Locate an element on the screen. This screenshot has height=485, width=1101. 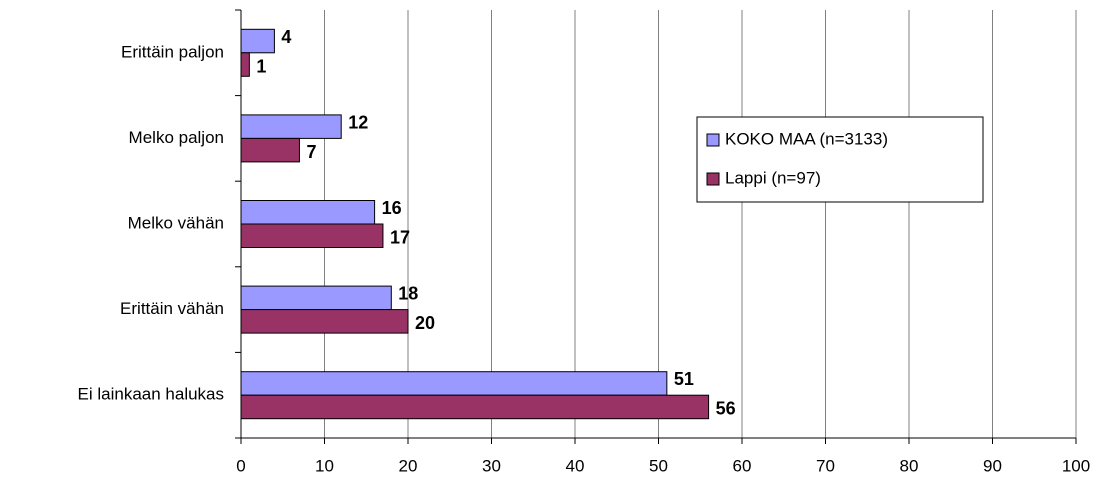
legend-box is located at coordinates (840, 159).